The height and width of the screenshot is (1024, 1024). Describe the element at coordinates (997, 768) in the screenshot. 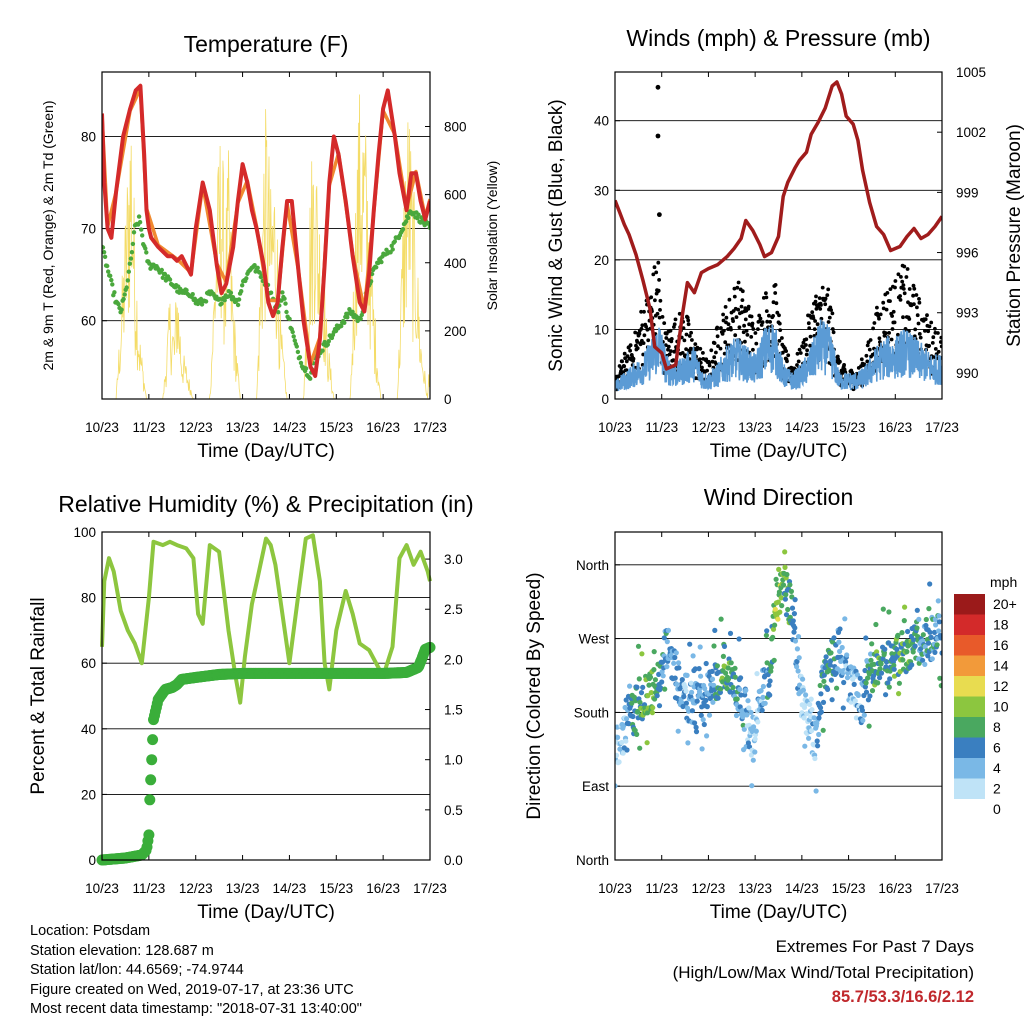

I see `colorbar-label: 4` at that location.